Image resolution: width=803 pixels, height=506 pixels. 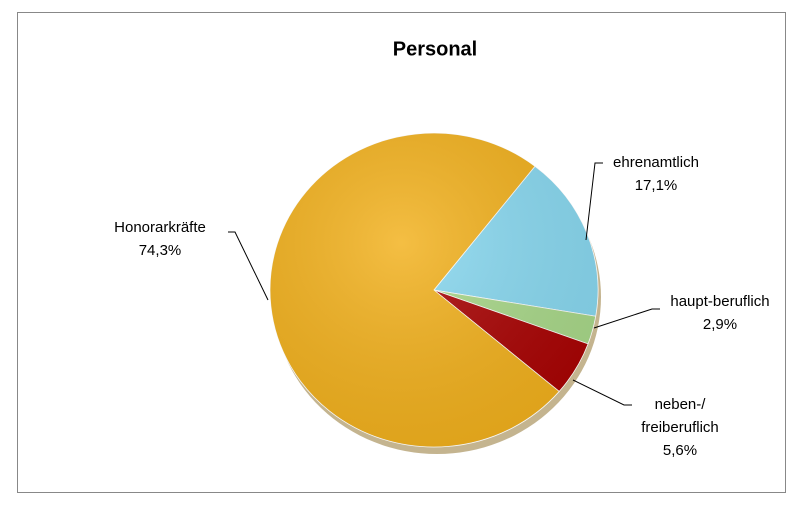 I want to click on category-label: haupt-beruflich, so click(x=719, y=301).